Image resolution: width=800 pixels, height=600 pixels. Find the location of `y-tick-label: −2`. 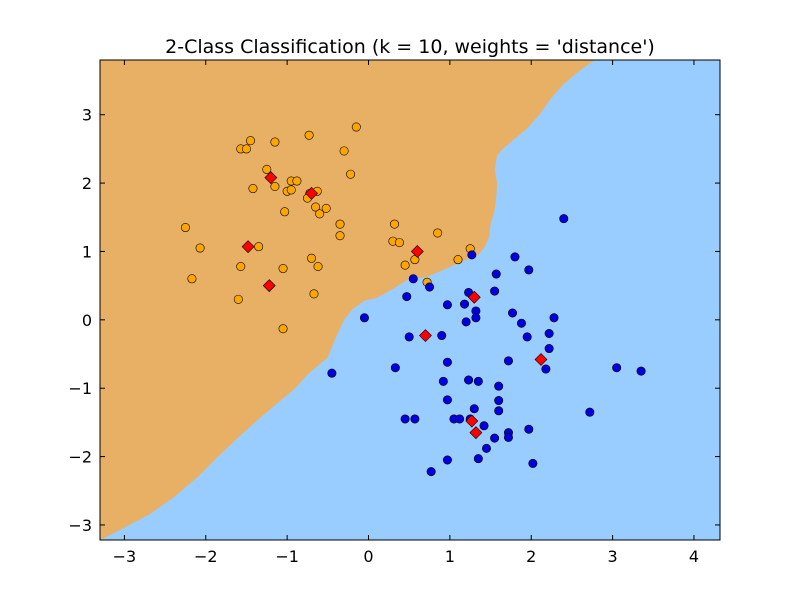

y-tick-label: −2 is located at coordinates (80, 457).